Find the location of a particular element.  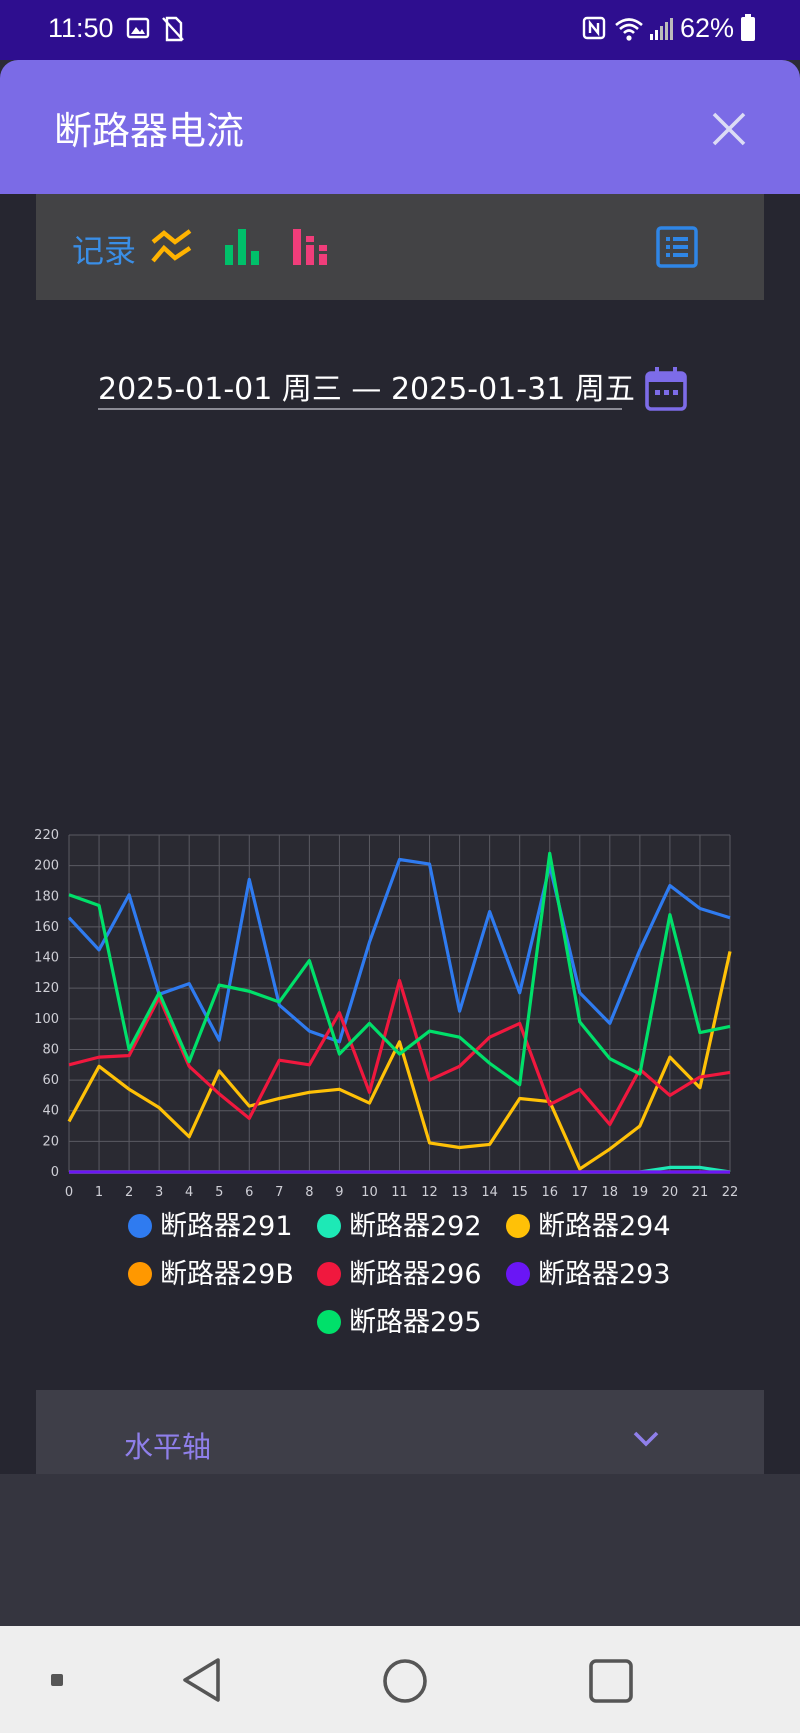

legend-item: 断路器294 is located at coordinates (588, 1223).